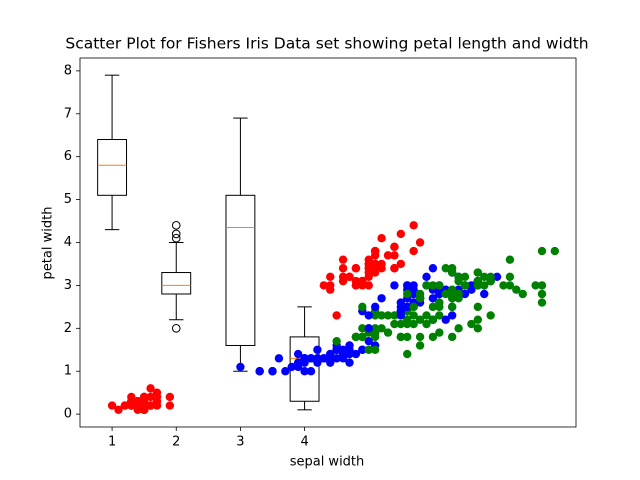  I want to click on box, so click(112, 167).